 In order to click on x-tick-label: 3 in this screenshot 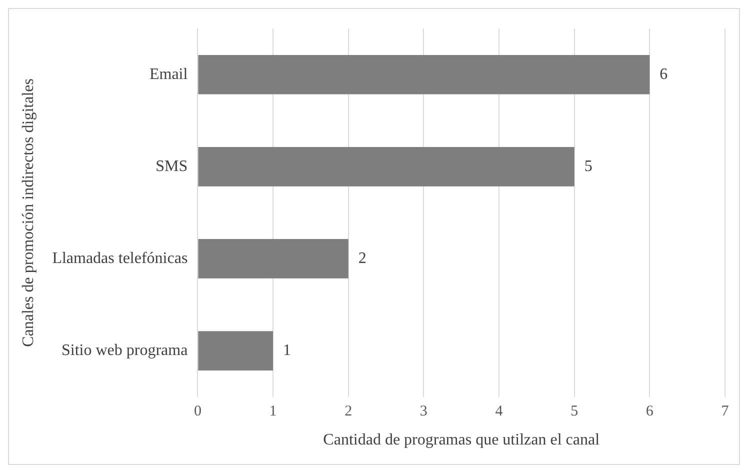, I will do `click(424, 412)`.